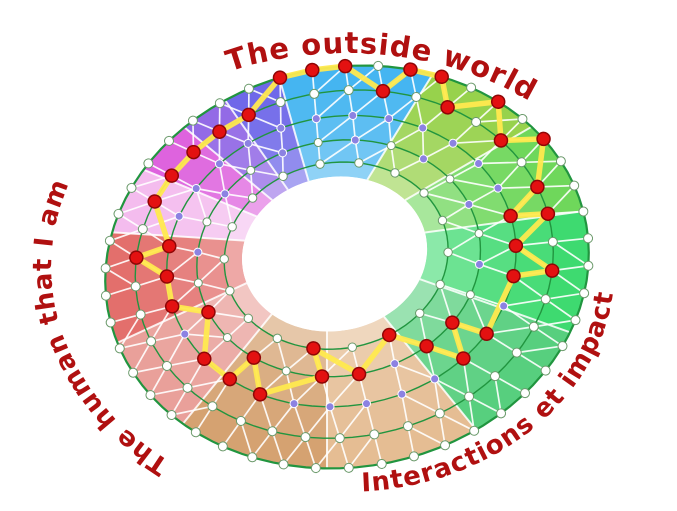 The height and width of the screenshot is (511, 677). I want to click on sector-salmon, so click(199, 356).